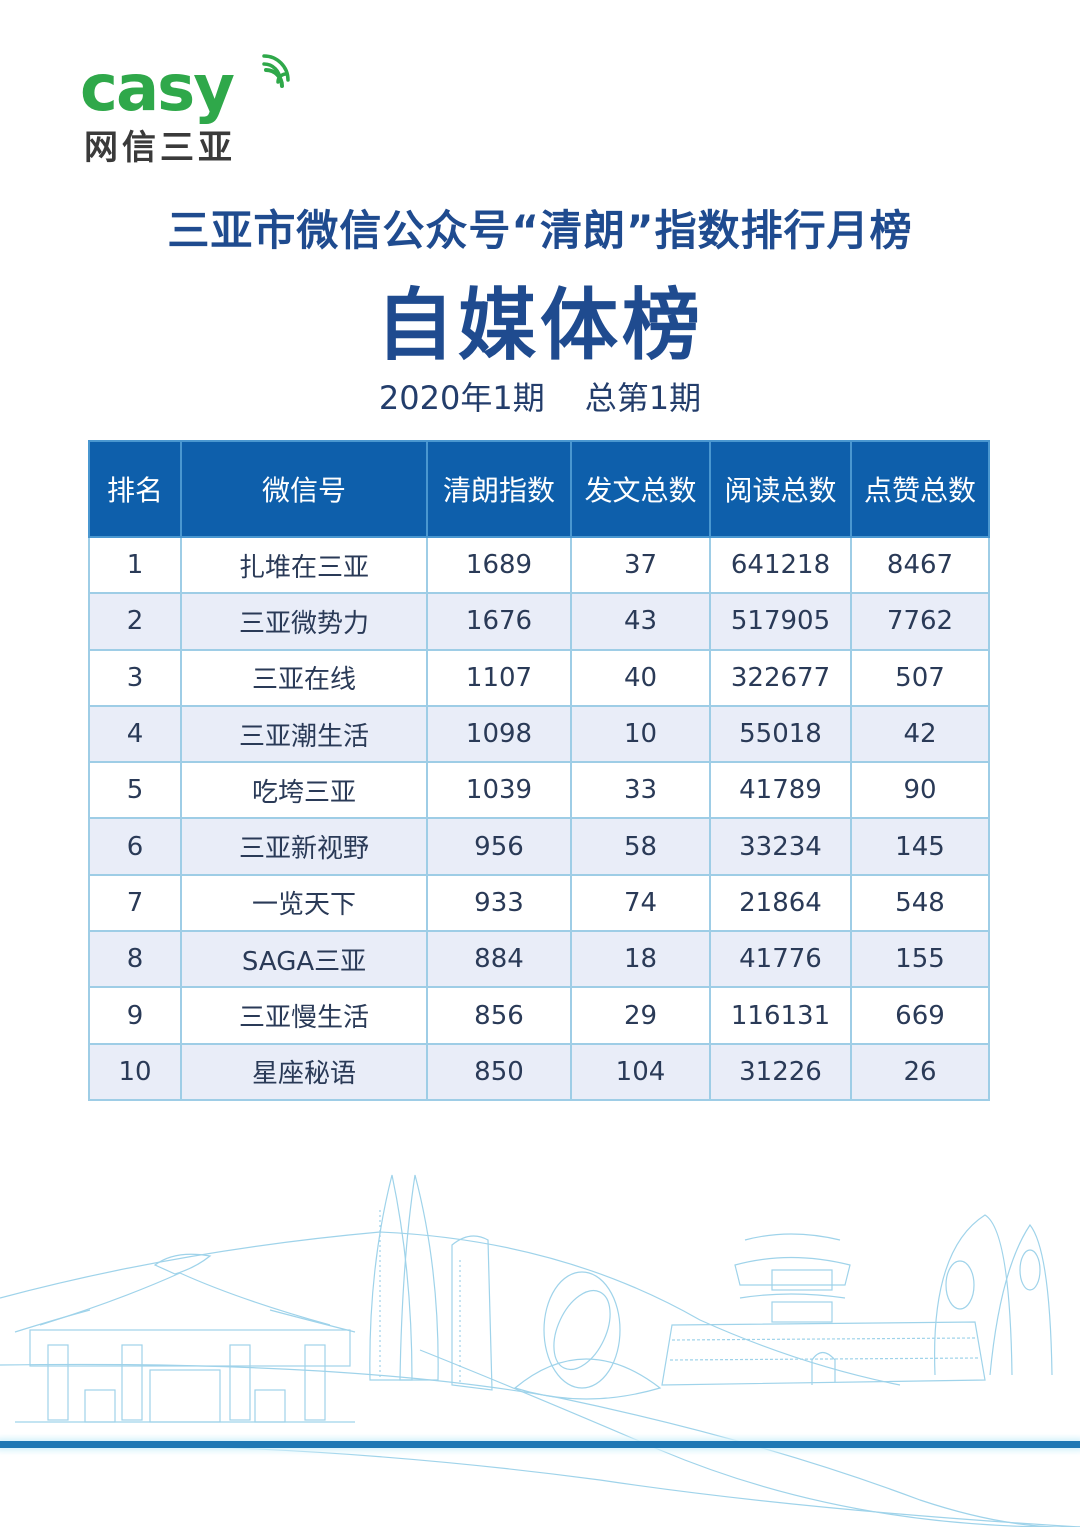  Describe the element at coordinates (135, 621) in the screenshot. I see `cell-rank: 2` at that location.